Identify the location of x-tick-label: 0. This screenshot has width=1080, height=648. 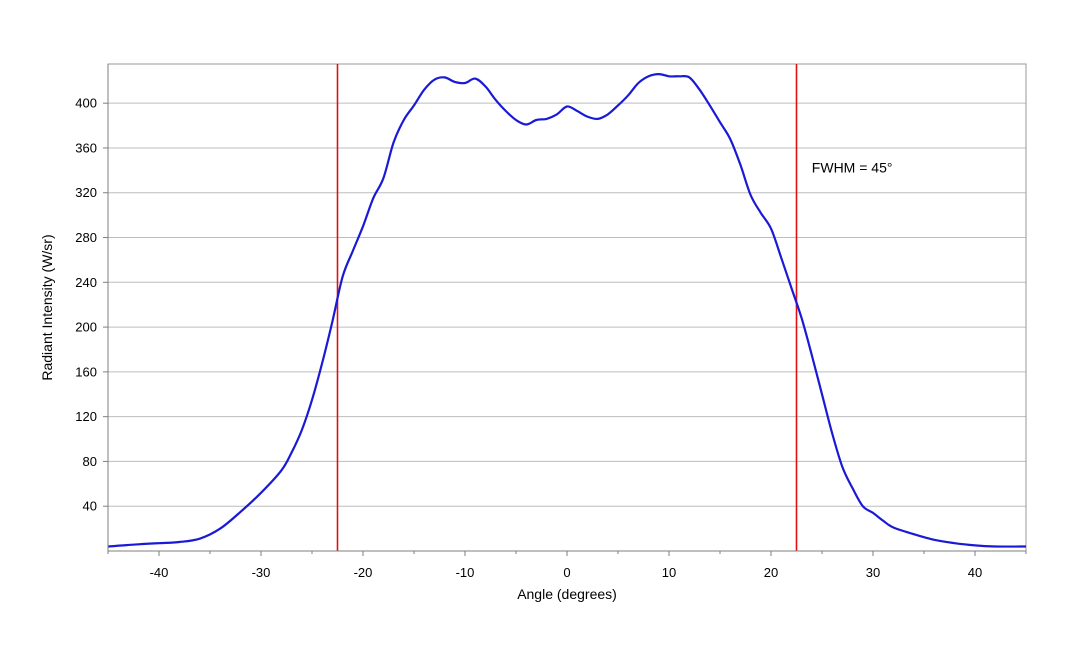
(566, 572).